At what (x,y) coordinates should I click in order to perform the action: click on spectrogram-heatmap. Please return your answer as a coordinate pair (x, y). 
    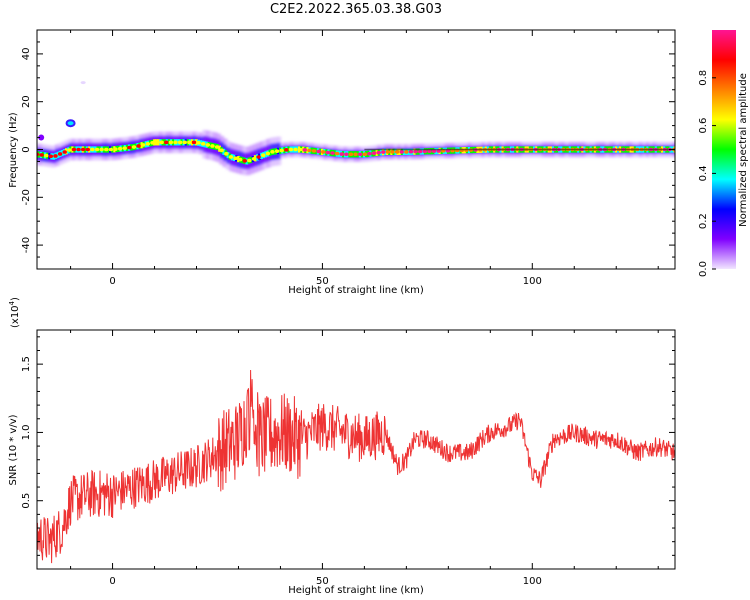
    Looking at the image, I should click on (356, 128).